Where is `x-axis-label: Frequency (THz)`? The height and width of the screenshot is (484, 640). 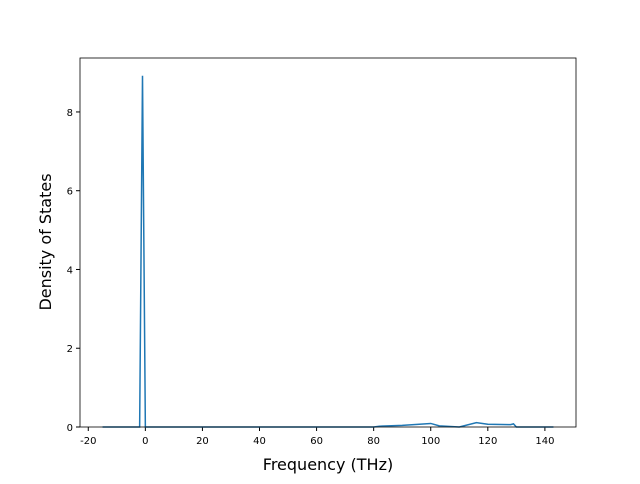
x-axis-label: Frequency (THz) is located at coordinates (328, 464).